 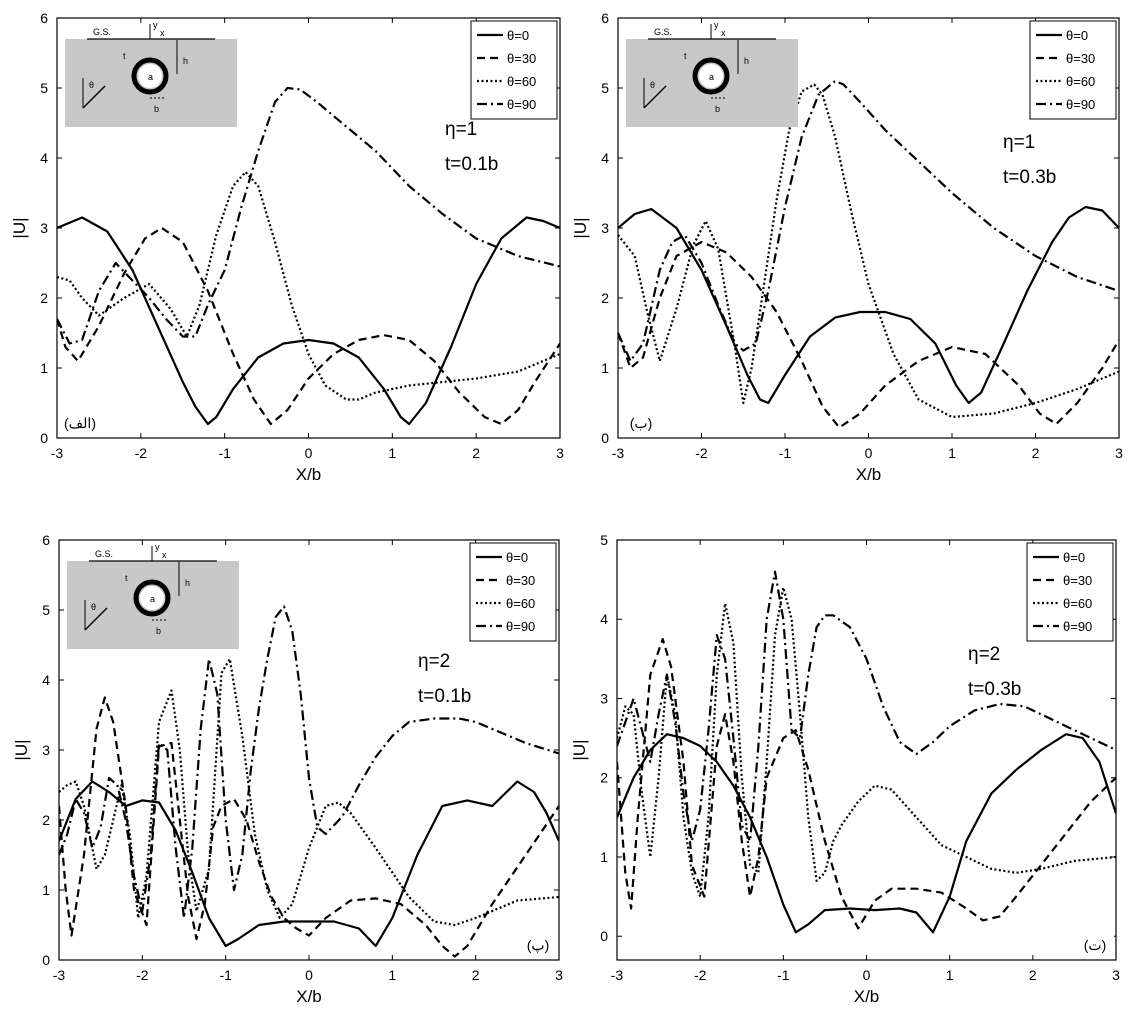 I want to click on y-tick-label: 0, so click(x=46, y=960).